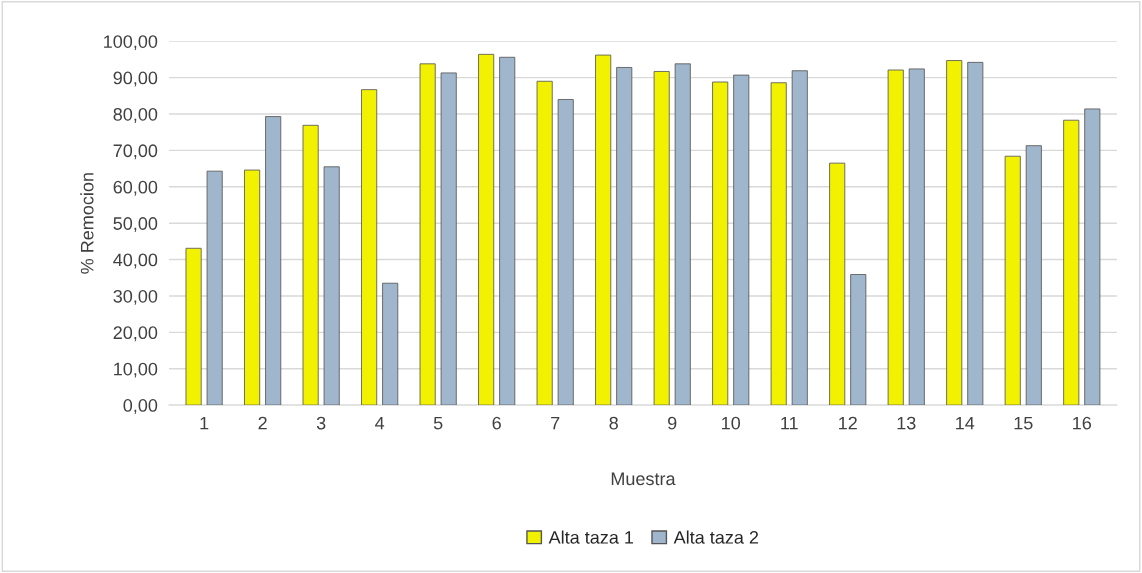  Describe the element at coordinates (643, 479) in the screenshot. I see `x-axis-title: Muestra` at that location.